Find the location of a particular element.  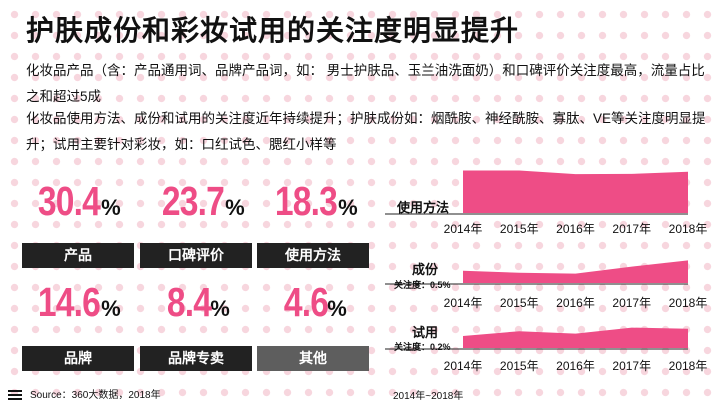

stat-value: 18.3 is located at coordinates (306, 201).